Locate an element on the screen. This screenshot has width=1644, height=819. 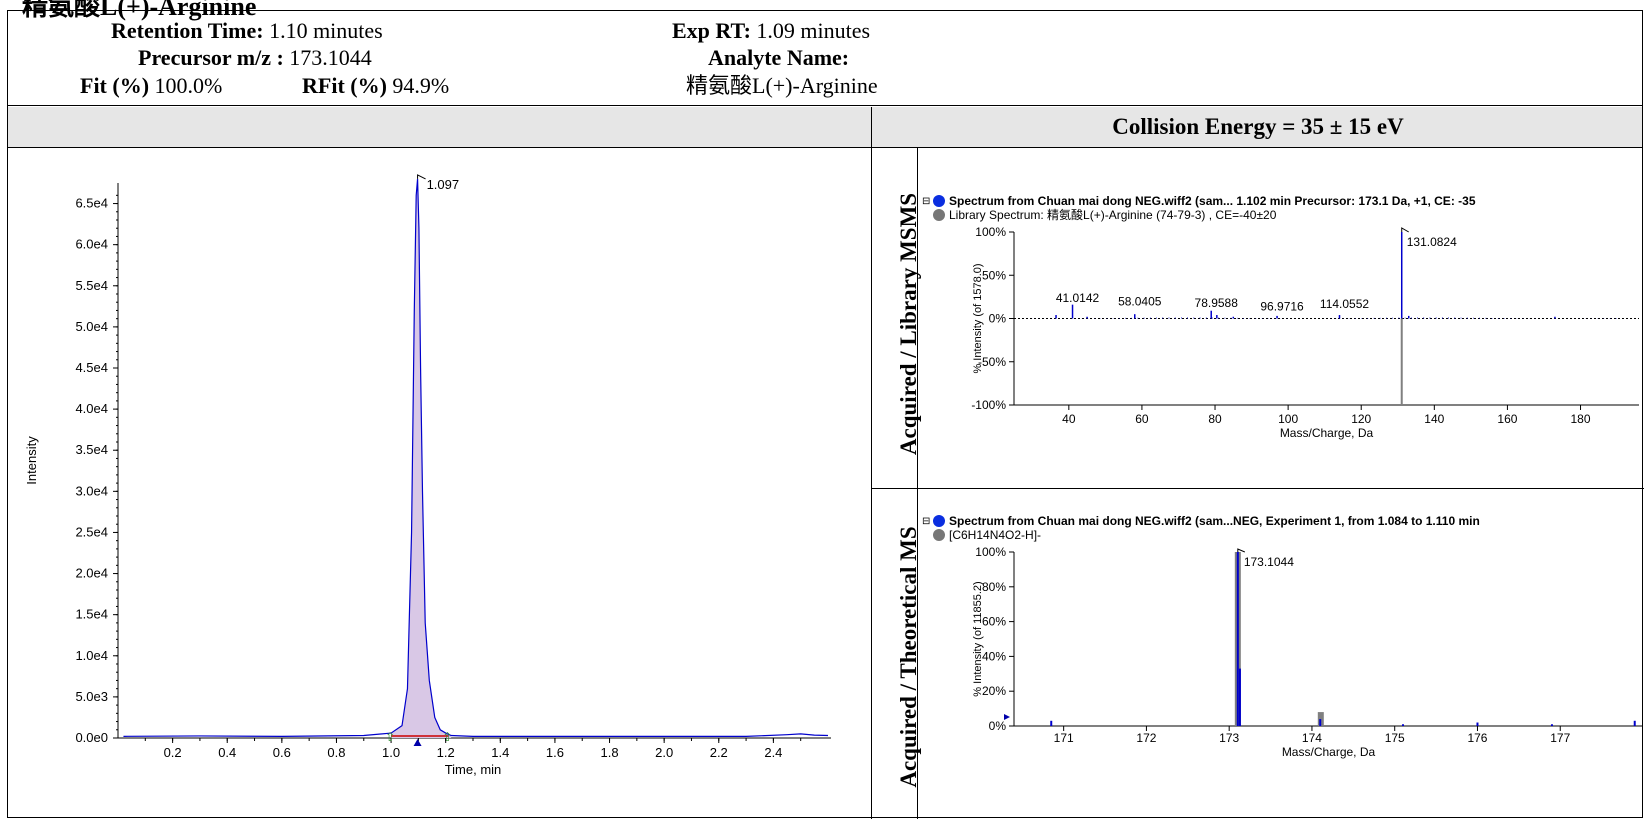
end-marker: ⇧ is located at coordinates (447, 737).